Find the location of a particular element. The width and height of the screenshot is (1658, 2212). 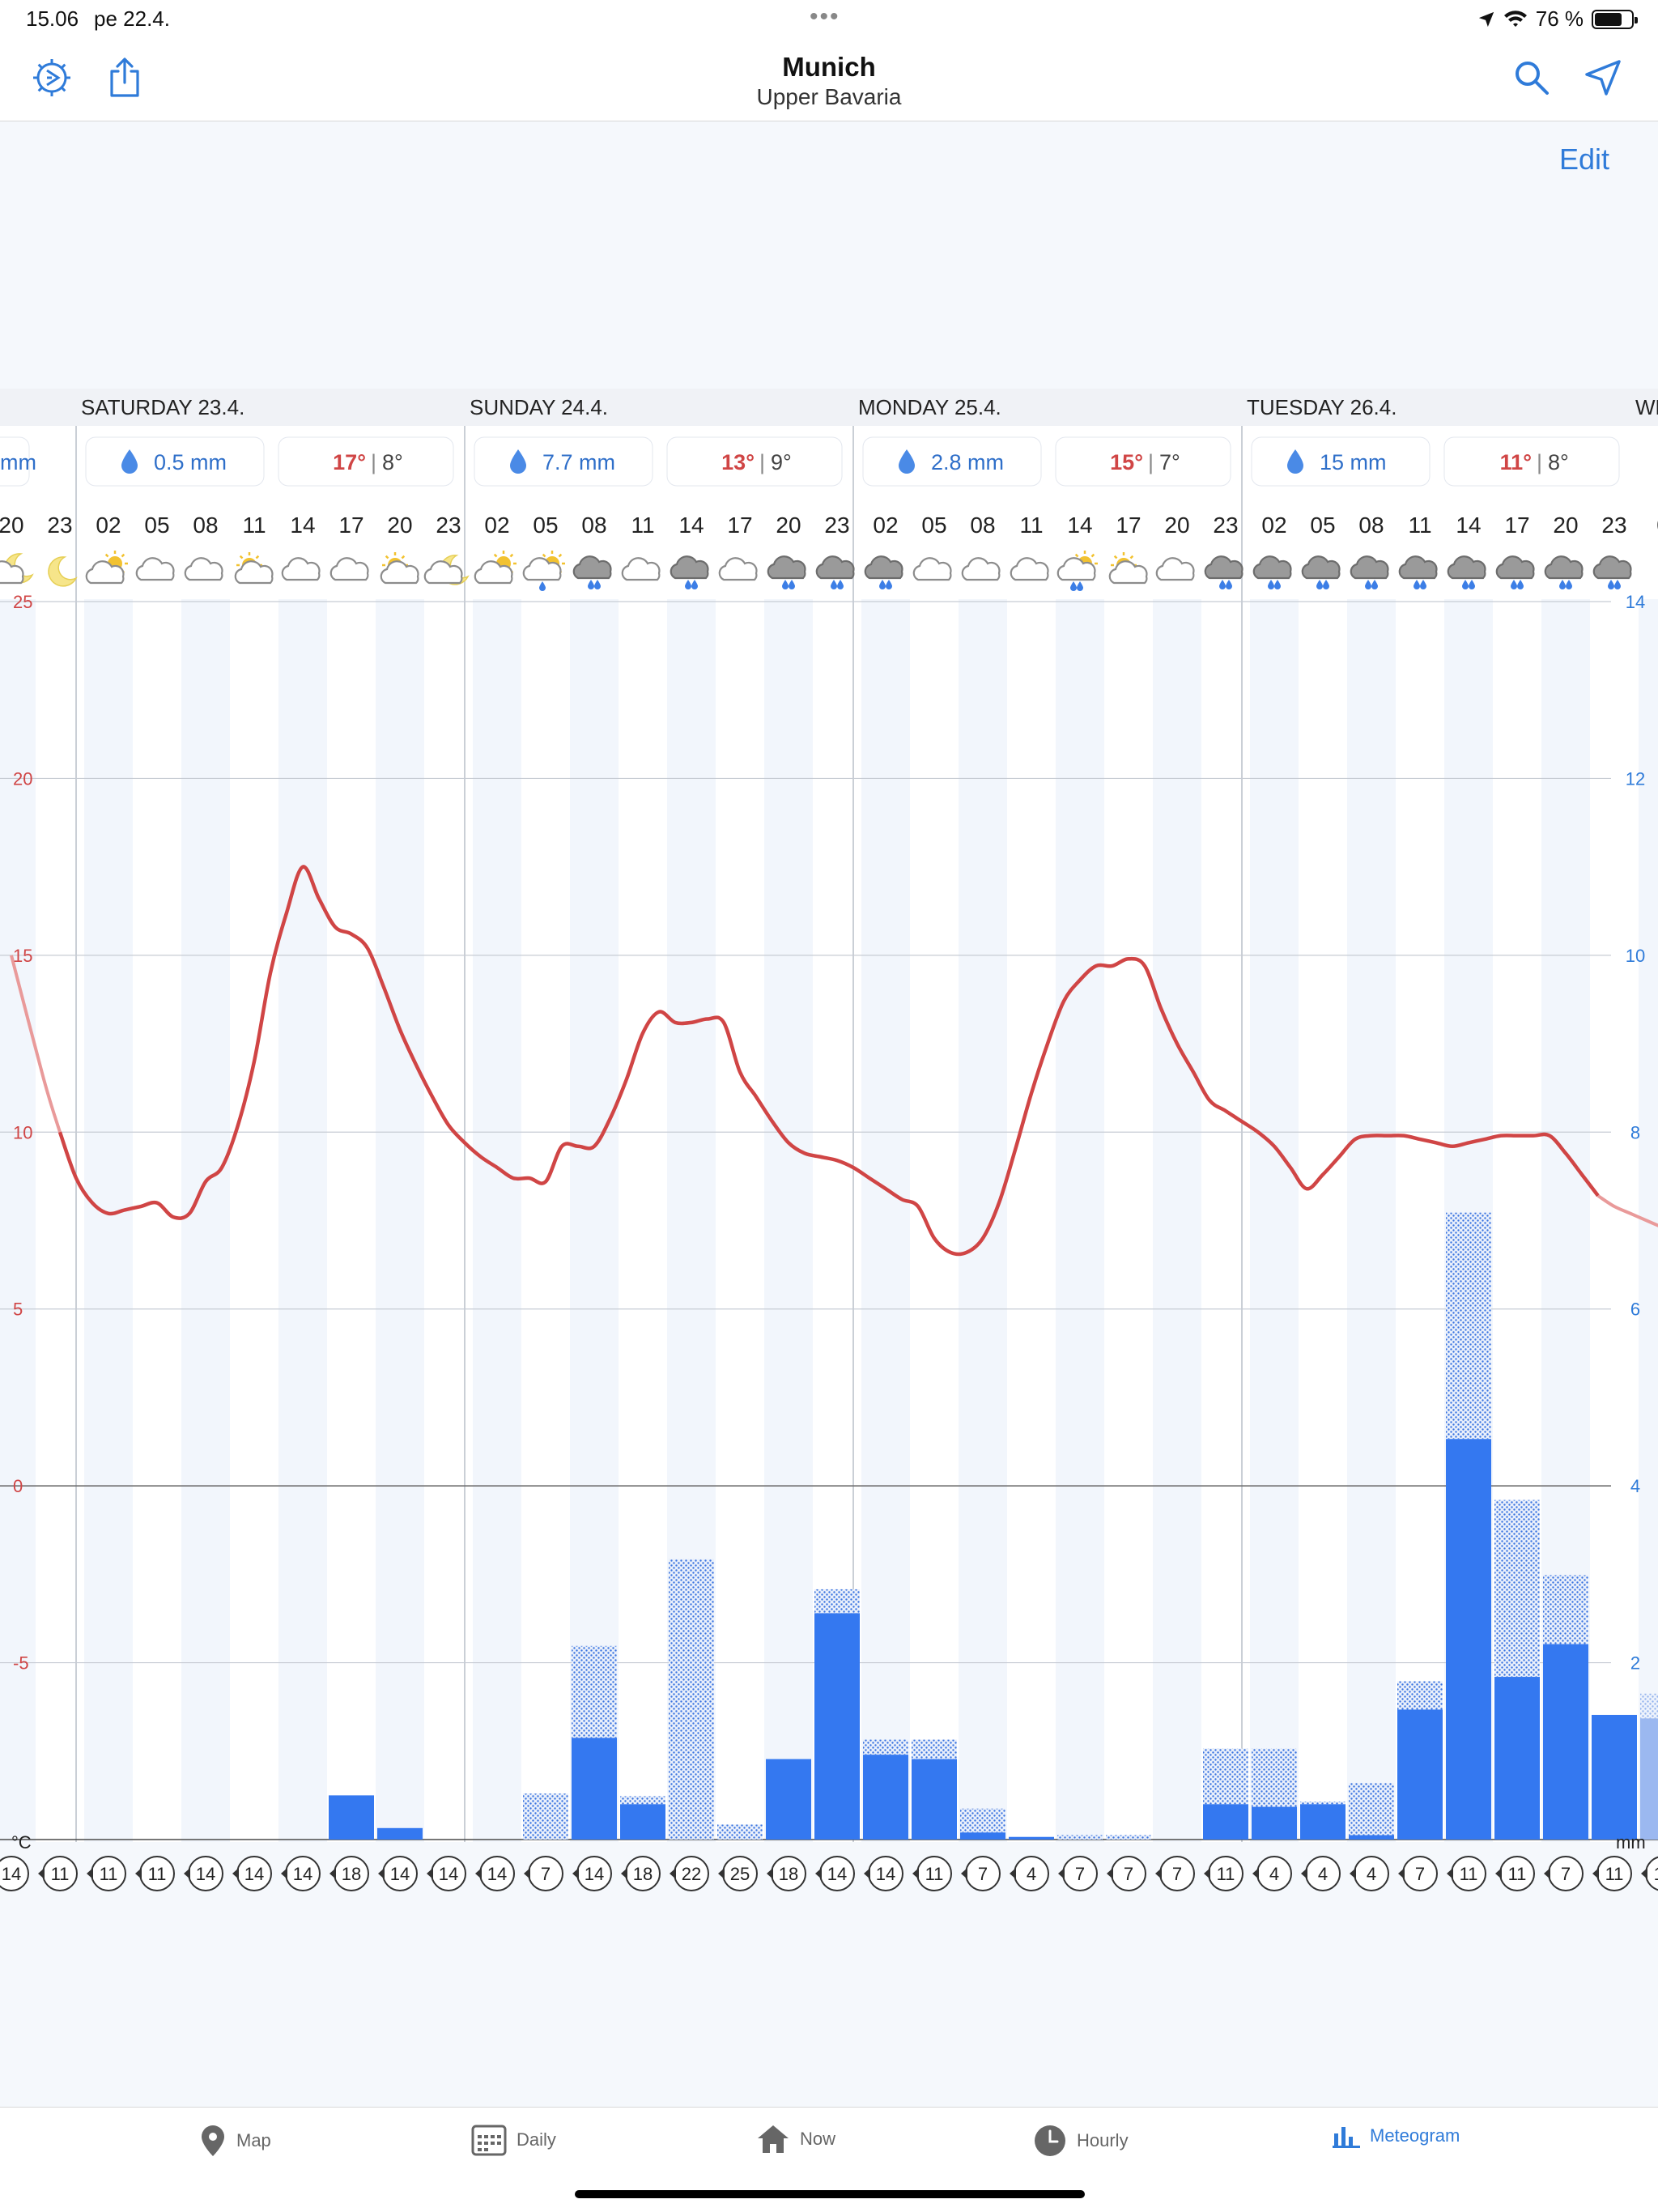

right-axis-tick: 12 is located at coordinates (1635, 778).